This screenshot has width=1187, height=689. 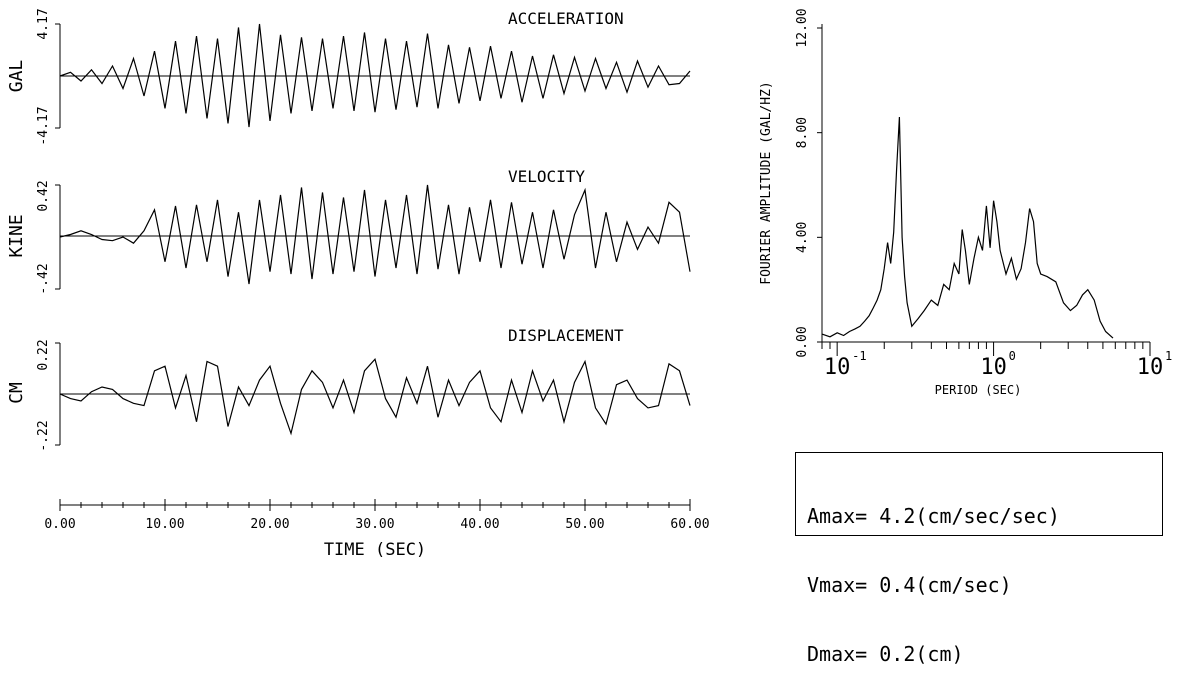 I want to click on time-tick-label: 0.00, so click(x=59, y=524).